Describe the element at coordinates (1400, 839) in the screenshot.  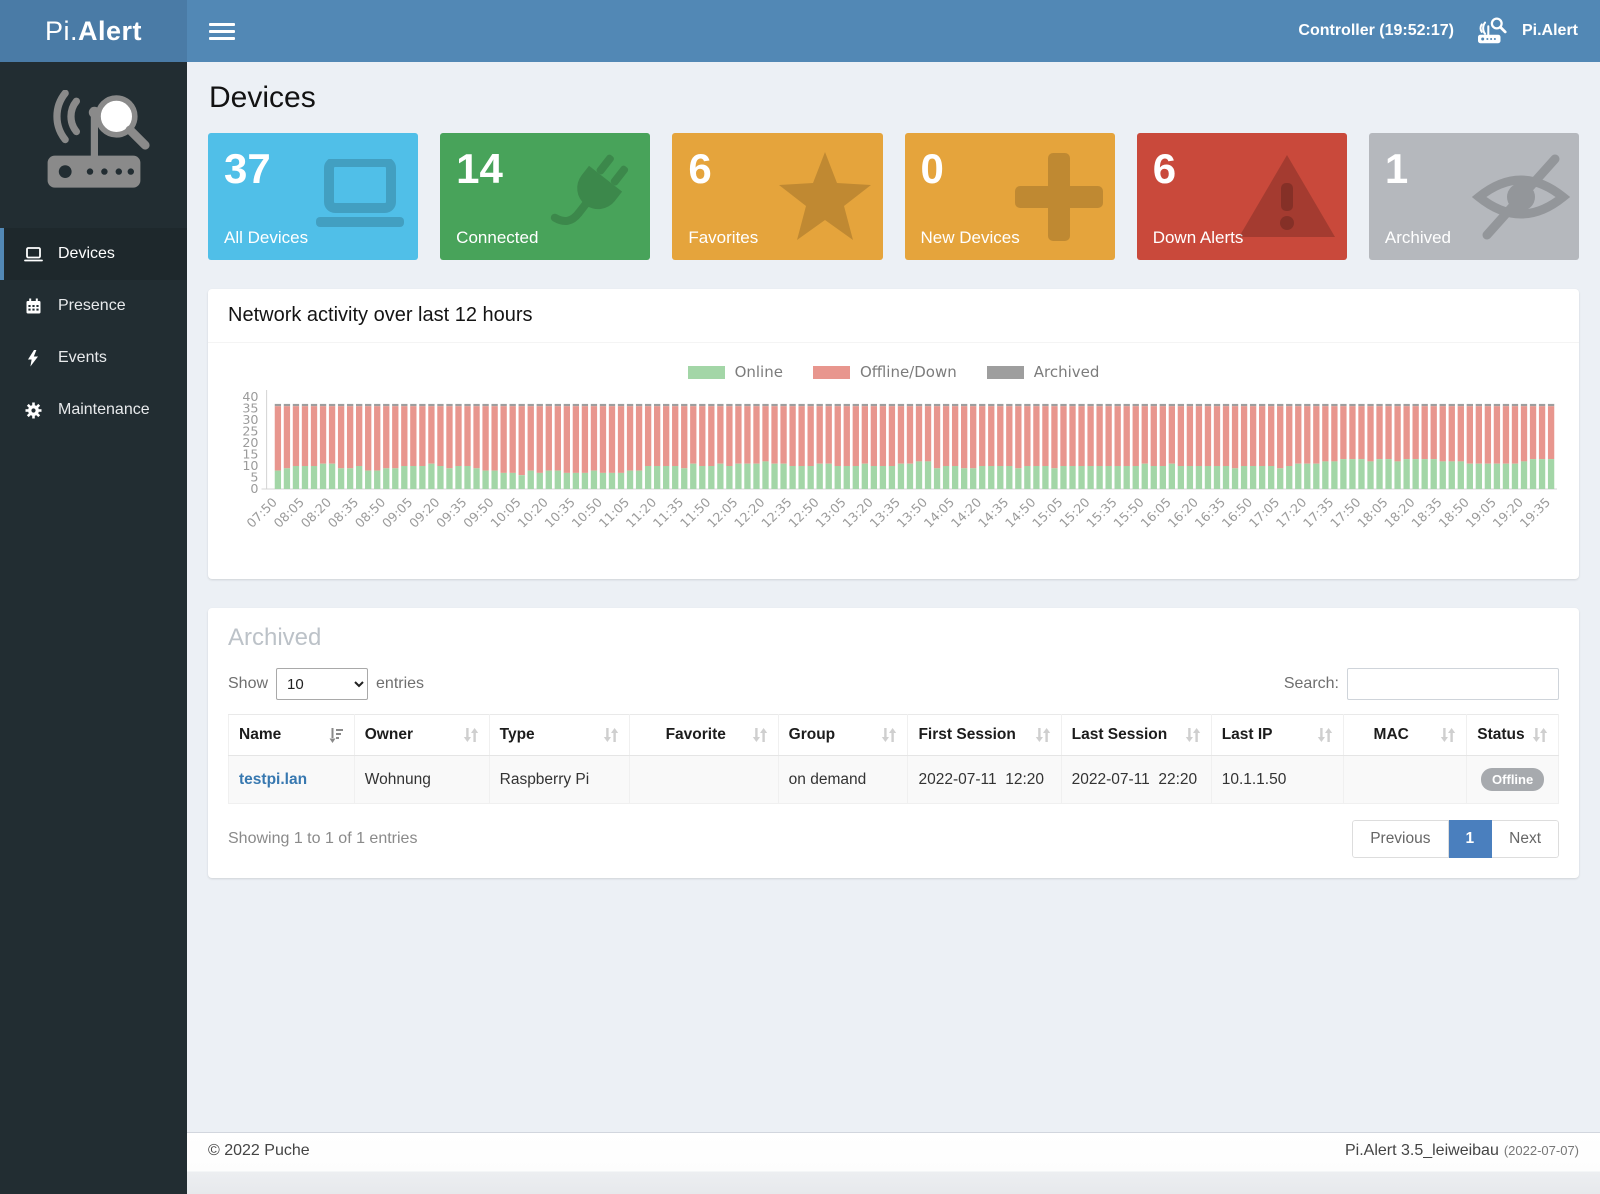
I see `previous-page-button: Previous` at that location.